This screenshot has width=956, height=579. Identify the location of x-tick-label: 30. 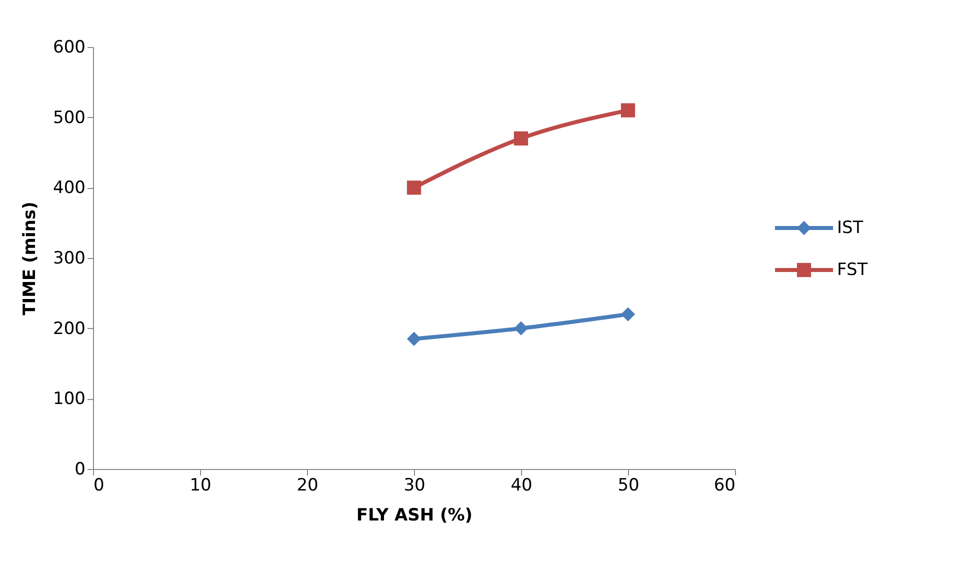
(415, 486).